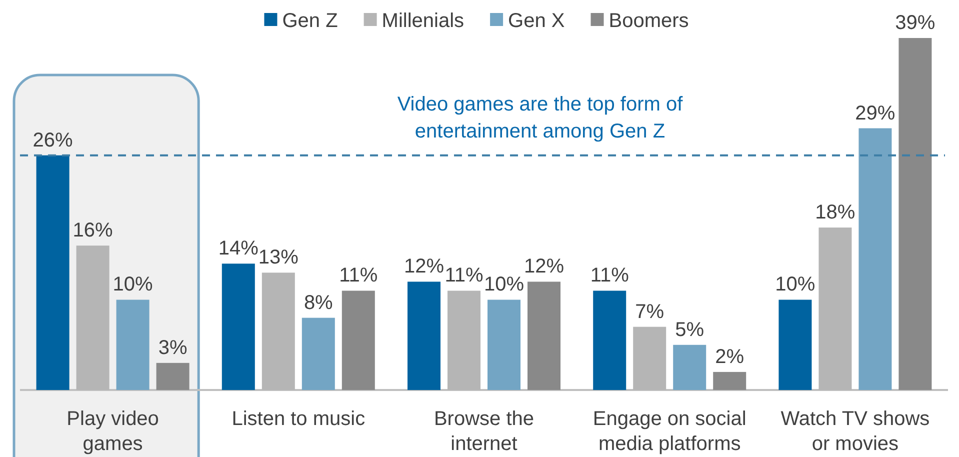 This screenshot has width=959, height=457. Describe the element at coordinates (319, 303) in the screenshot. I see `data-label: 8%` at that location.